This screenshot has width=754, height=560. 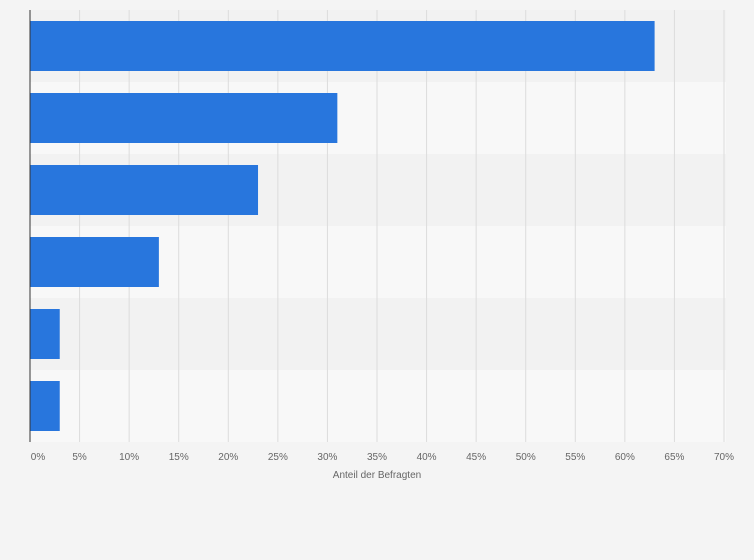 I want to click on x-tick-label: 65%, so click(x=674, y=457).